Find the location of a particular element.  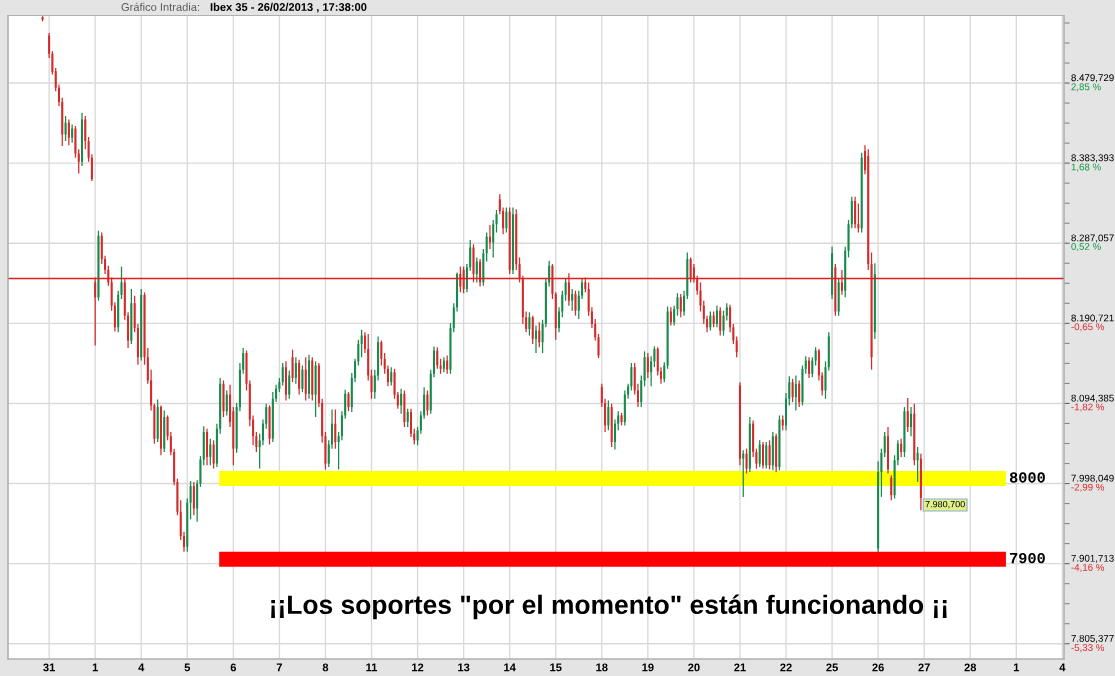

x-tick-label: 19 is located at coordinates (648, 667).